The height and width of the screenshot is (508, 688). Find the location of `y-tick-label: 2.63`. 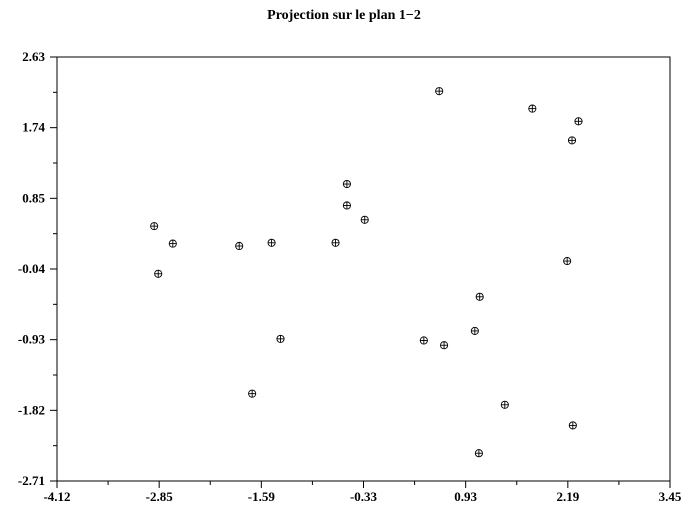

y-tick-label: 2.63 is located at coordinates (33, 56).